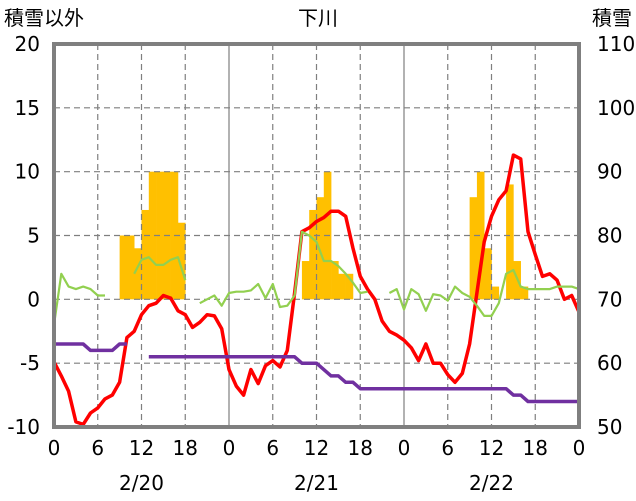 This screenshot has height=501, width=636. What do you see at coordinates (27, 108) in the screenshot?
I see `left-tick-label: 15` at bounding box center [27, 108].